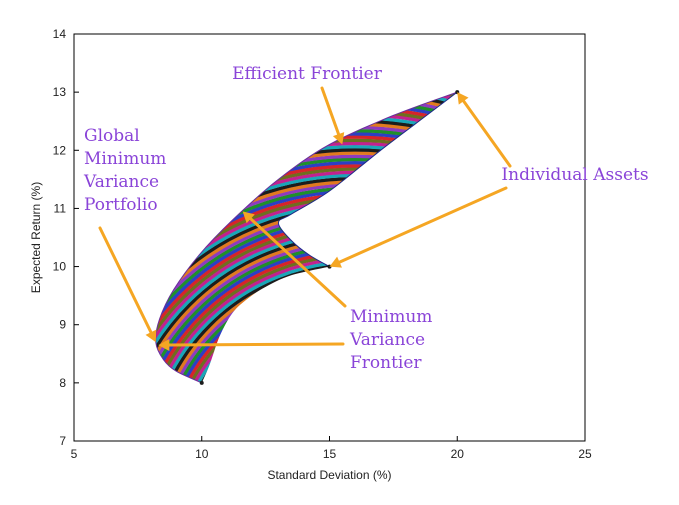  What do you see at coordinates (60, 208) in the screenshot?
I see `y-tick-label: 11` at bounding box center [60, 208].